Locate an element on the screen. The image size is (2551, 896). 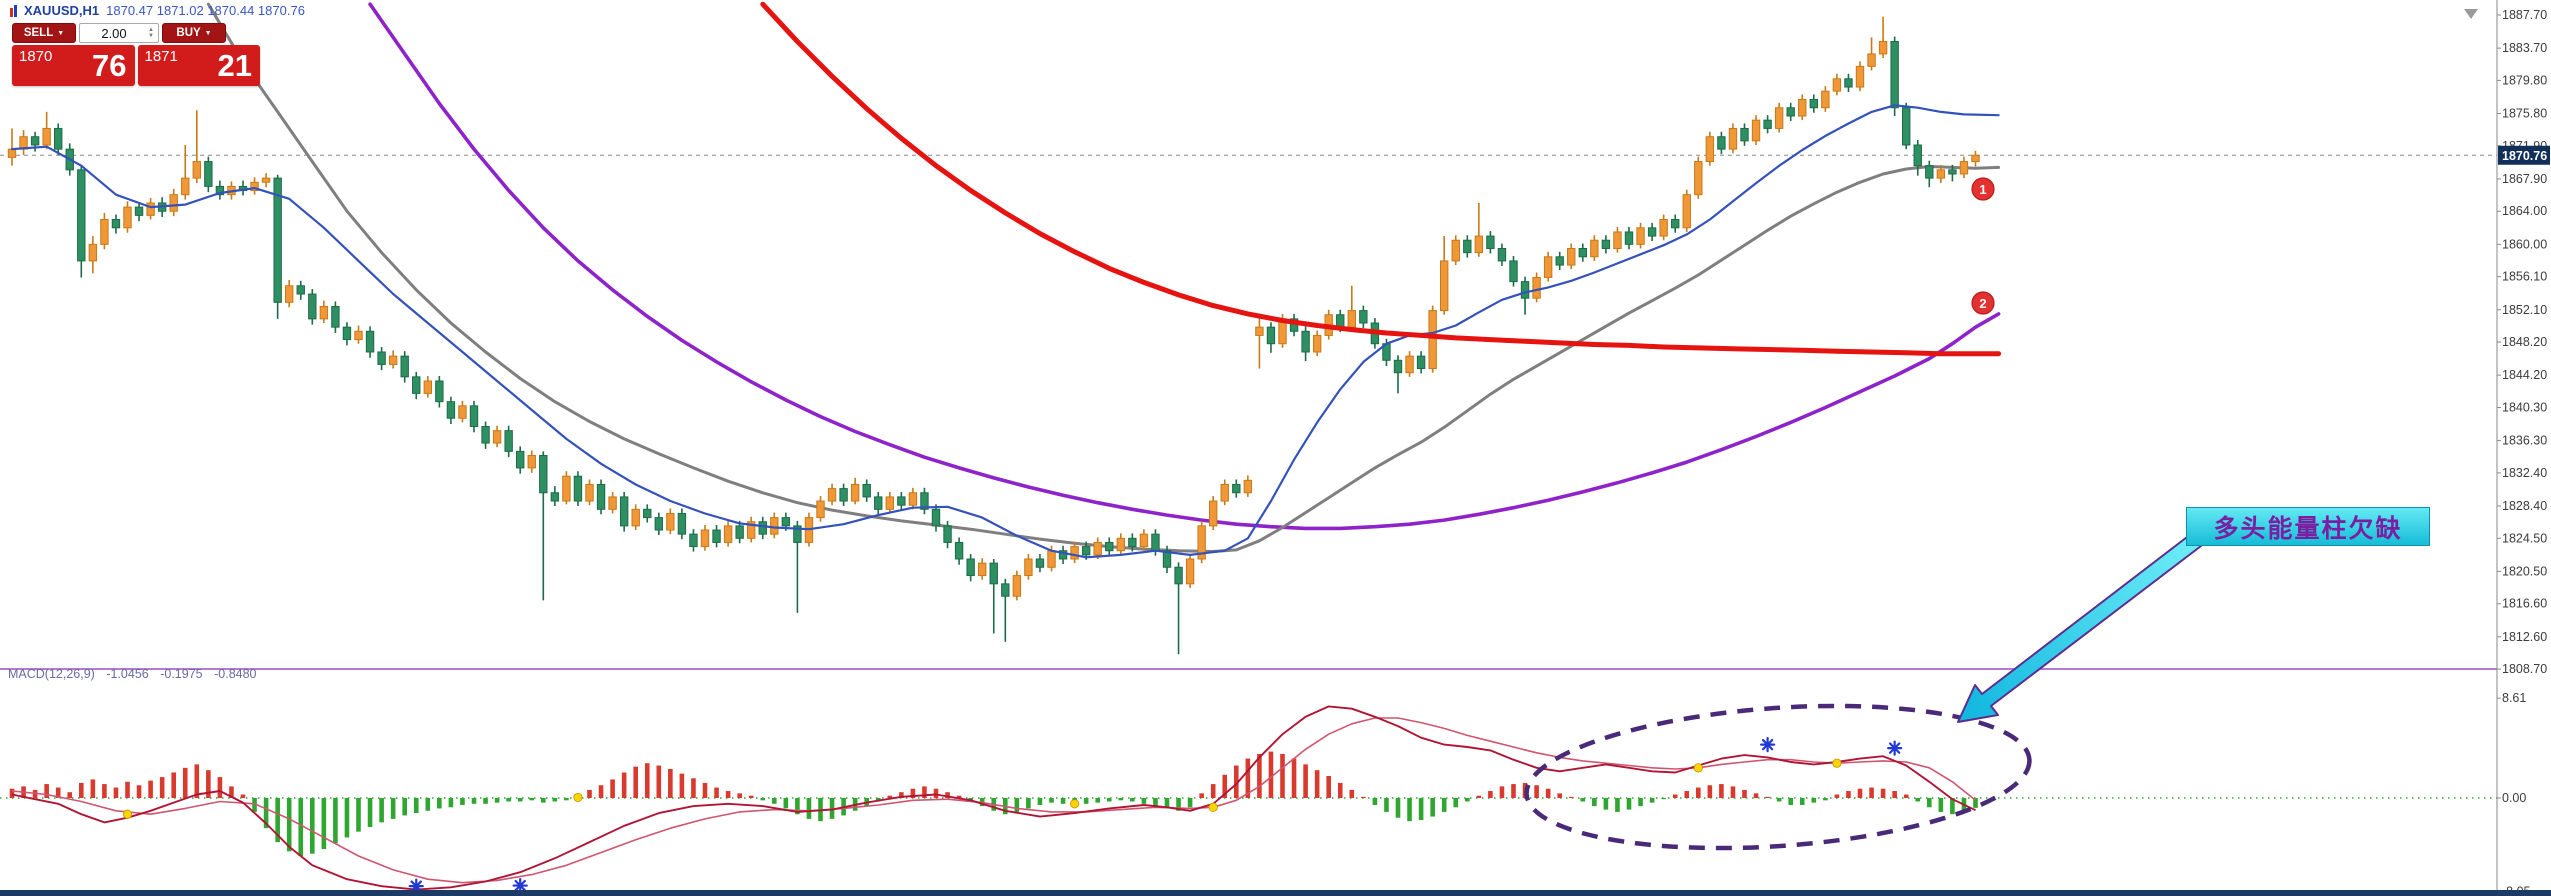
volume-field: ▲ ▼ is located at coordinates (119, 33).